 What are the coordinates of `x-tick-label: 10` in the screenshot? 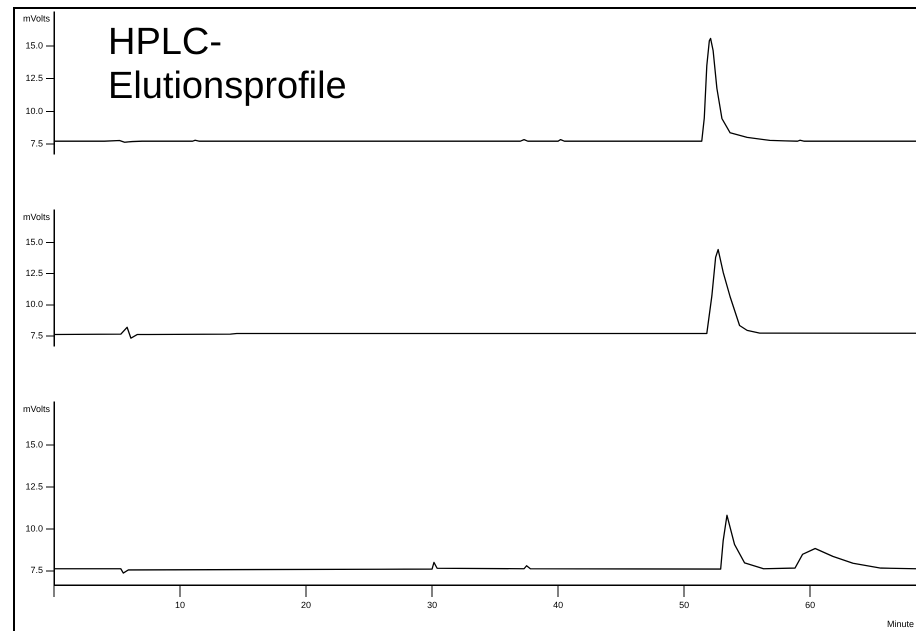 It's located at (180, 605).